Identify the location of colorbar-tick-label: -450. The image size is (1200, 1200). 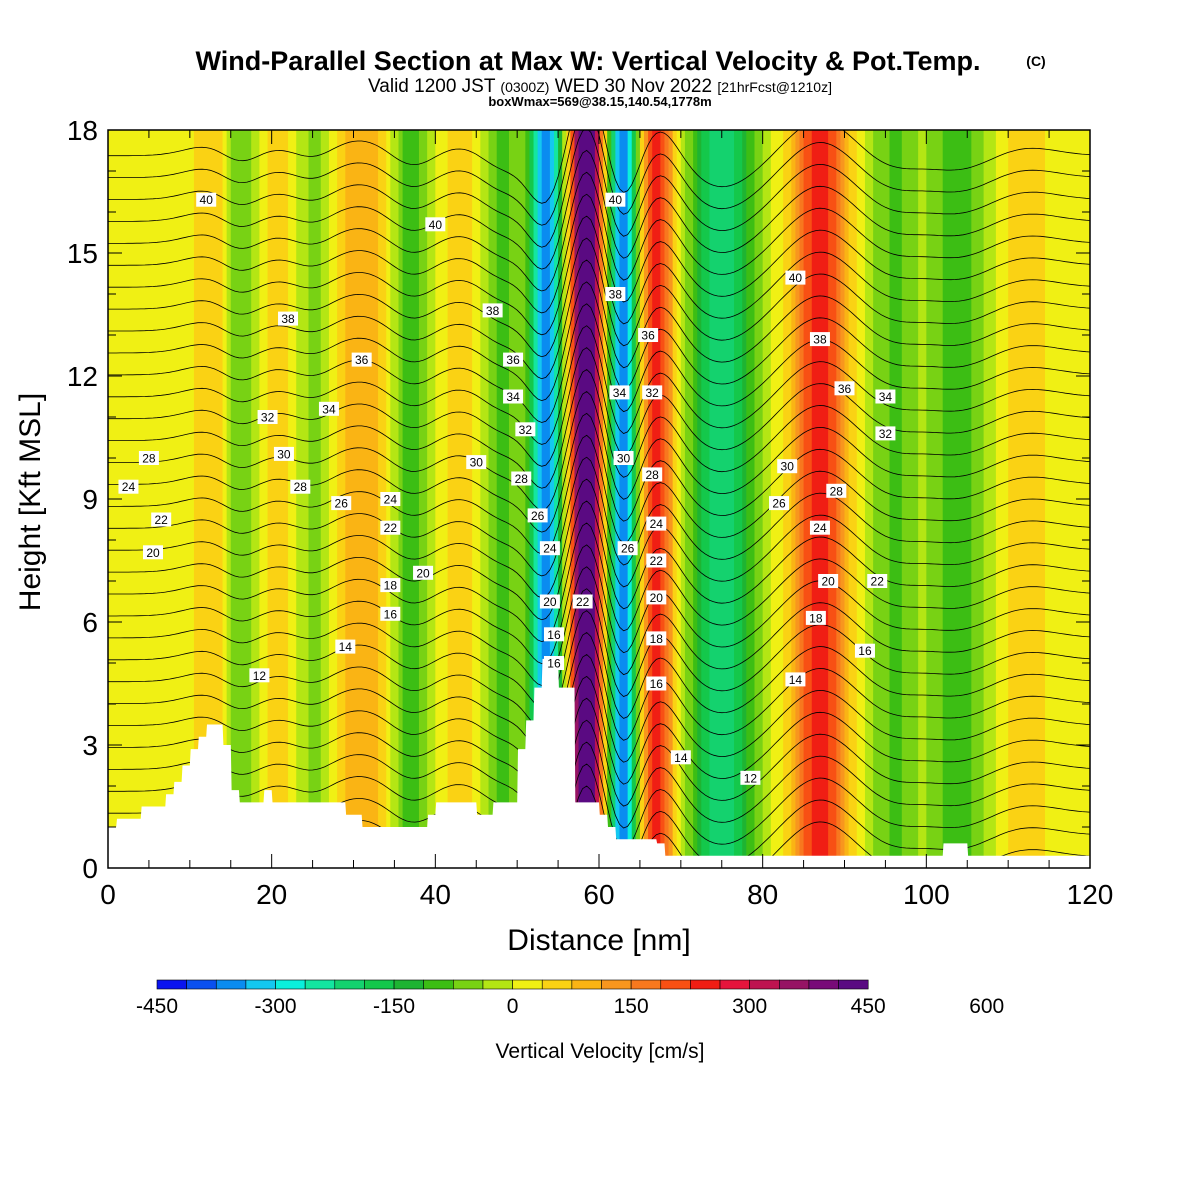
(157, 1006).